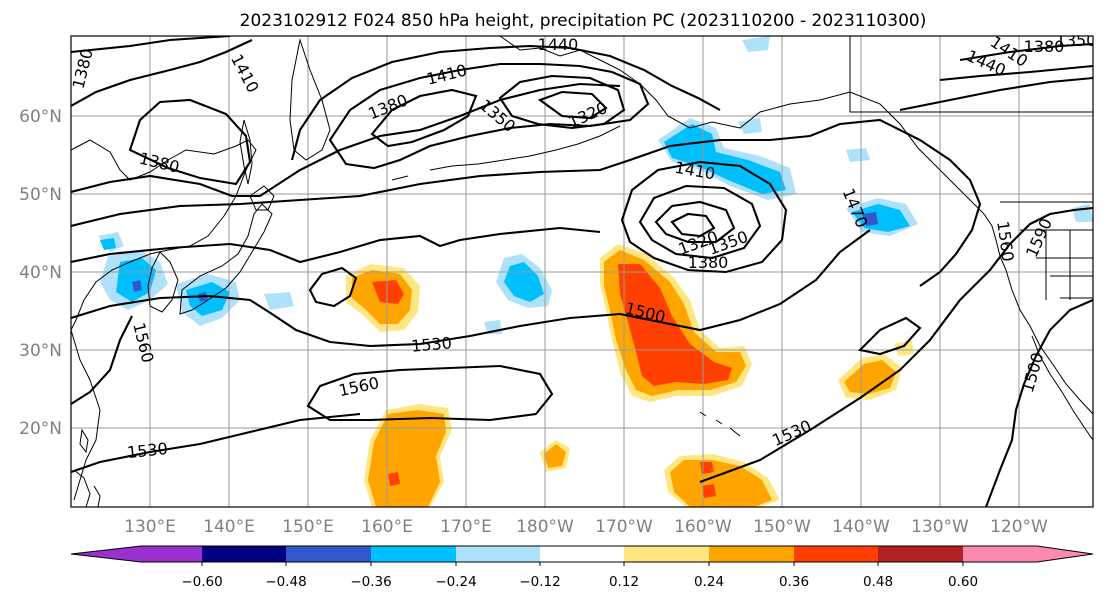 The width and height of the screenshot is (1105, 601). I want to click on colorbar-tick-label: 0.36, so click(794, 582).